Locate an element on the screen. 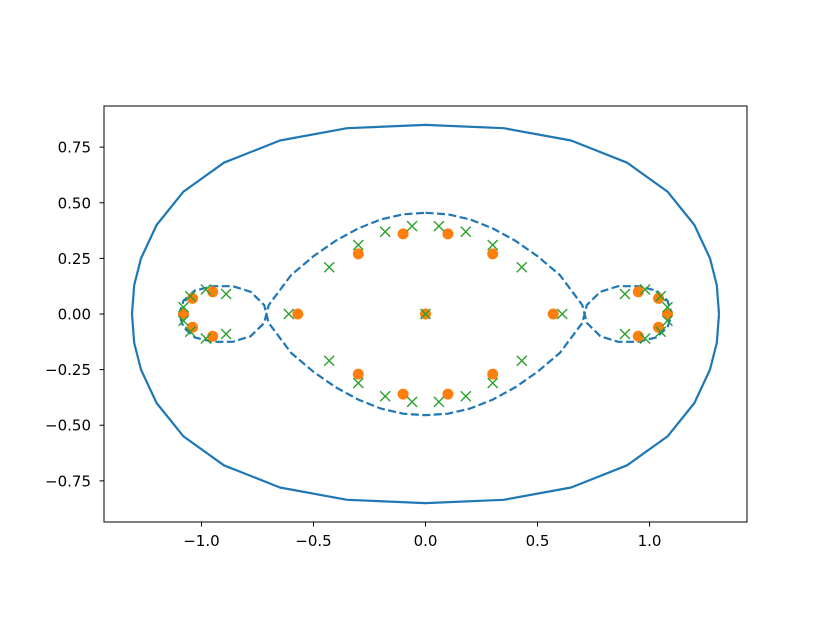 The image size is (830, 623). y-tick-label: −0.50 is located at coordinates (68, 426).